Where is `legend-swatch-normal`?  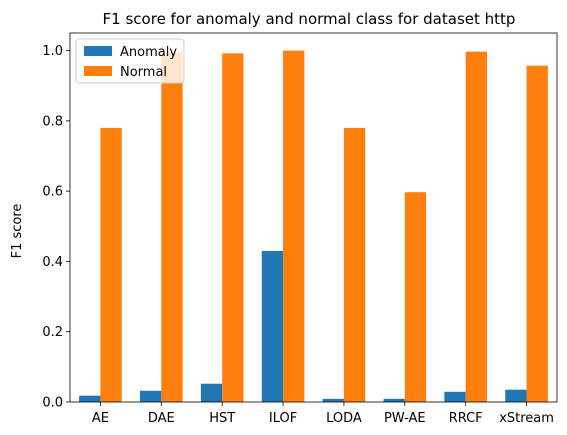 legend-swatch-normal is located at coordinates (98, 71).